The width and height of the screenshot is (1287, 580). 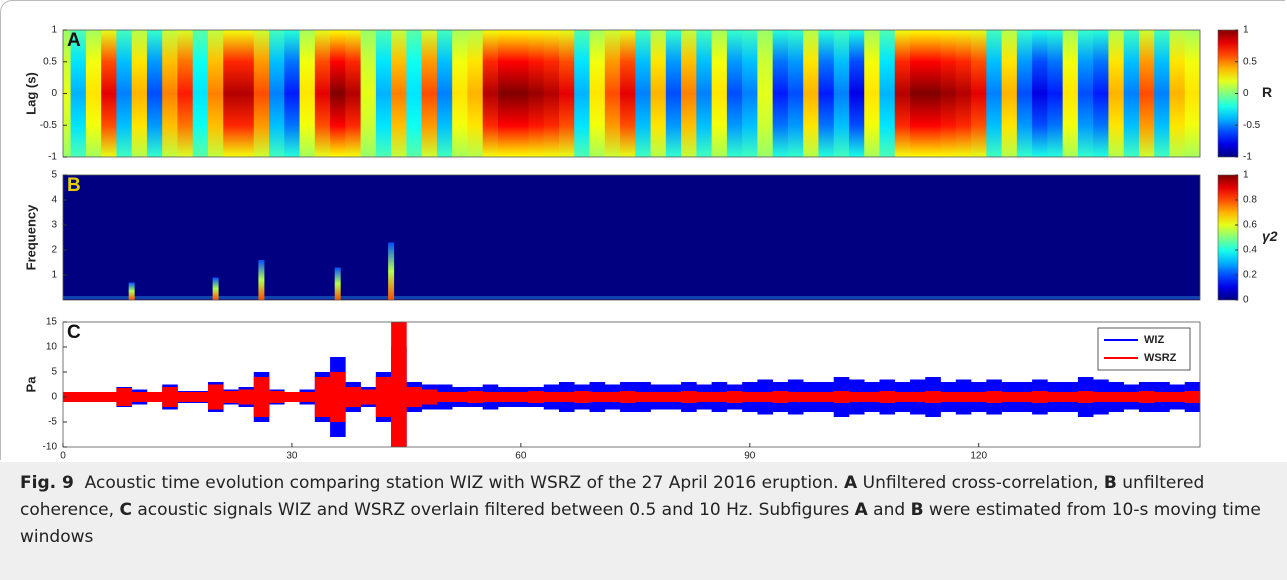 What do you see at coordinates (1250, 200) in the screenshot?
I see `colorbar-tick-label: 0.8` at bounding box center [1250, 200].